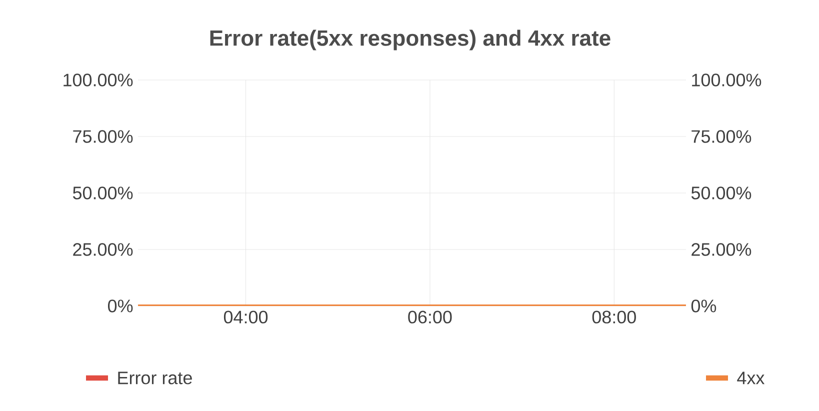 The image size is (819, 411). Describe the element at coordinates (246, 317) in the screenshot. I see `x-tick-label: 04:00` at that location.